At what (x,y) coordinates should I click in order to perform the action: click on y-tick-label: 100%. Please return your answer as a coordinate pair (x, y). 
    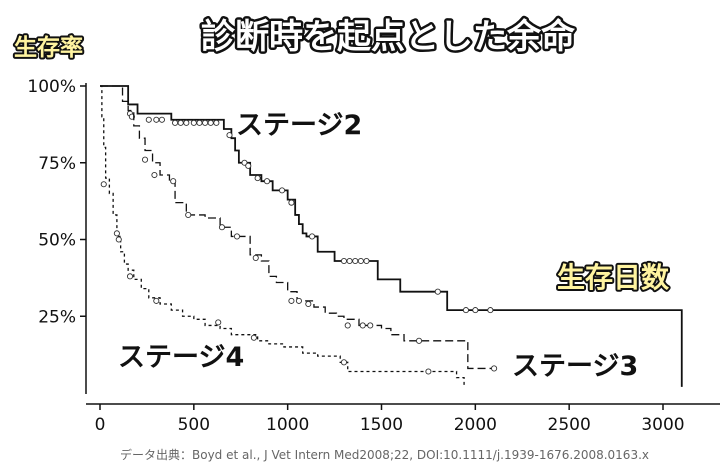
    Looking at the image, I should click on (51, 87).